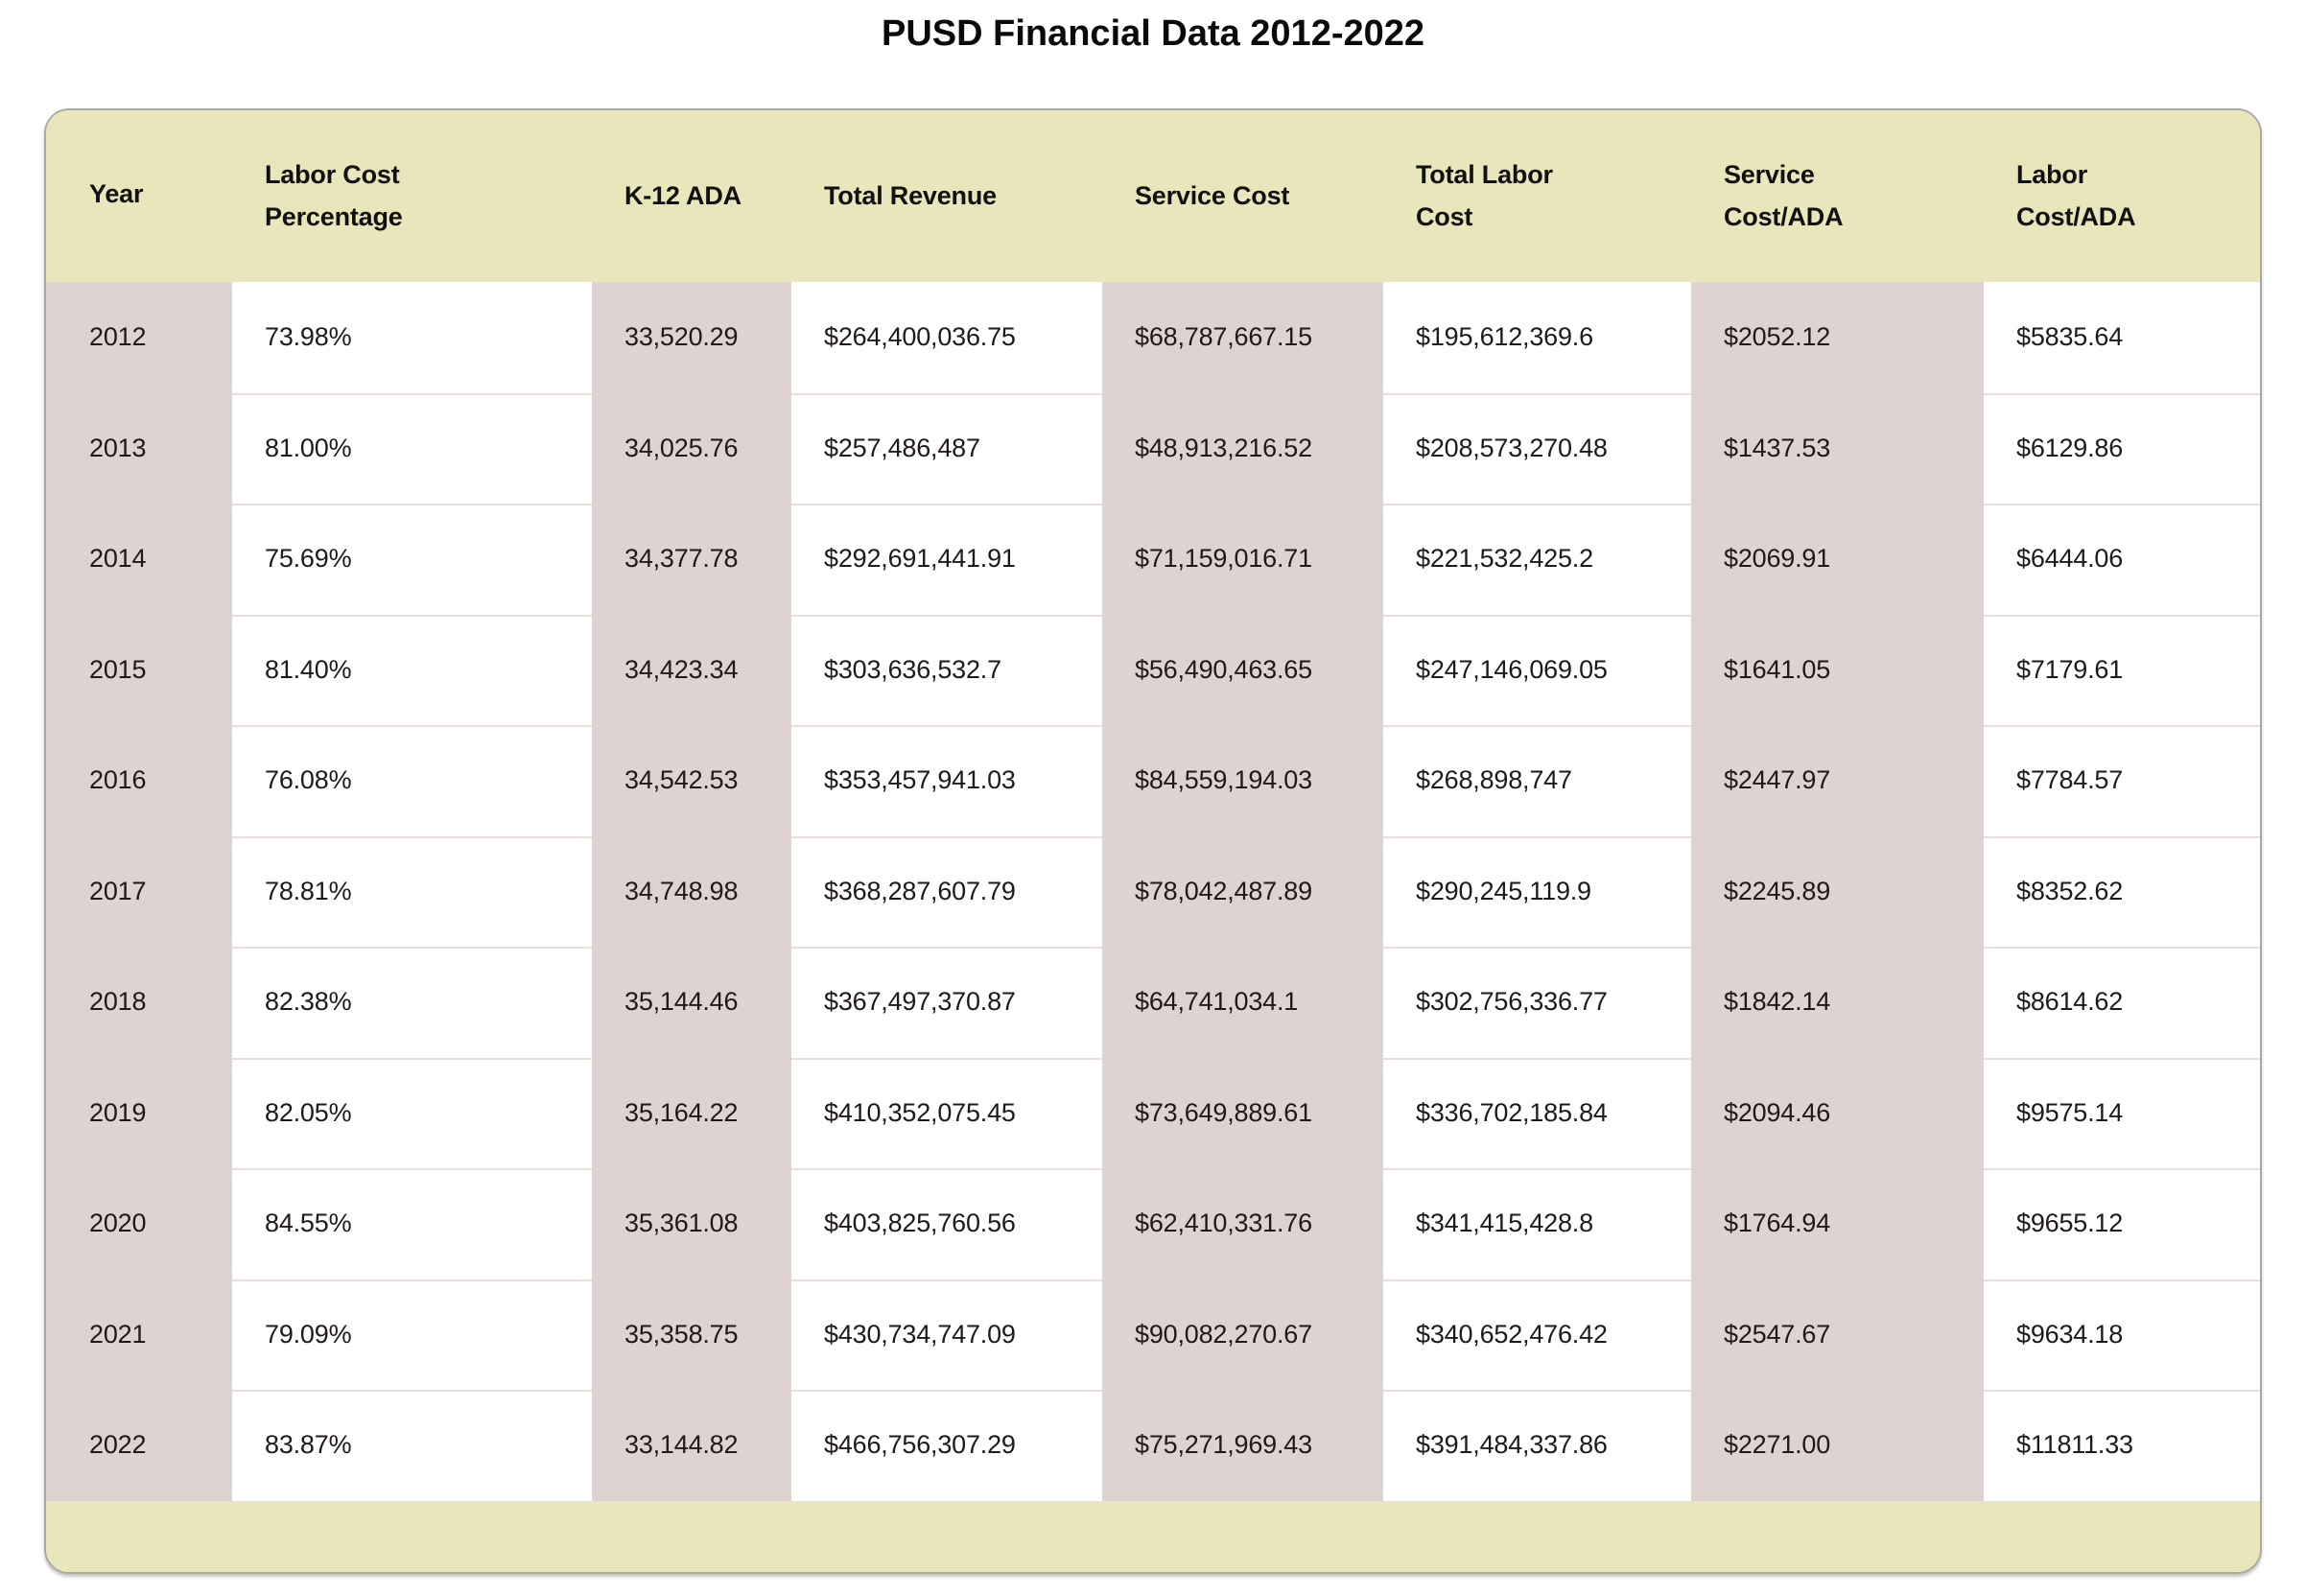 Image resolution: width=2306 pixels, height=1596 pixels. What do you see at coordinates (139, 448) in the screenshot?
I see `year-cell: 2013` at bounding box center [139, 448].